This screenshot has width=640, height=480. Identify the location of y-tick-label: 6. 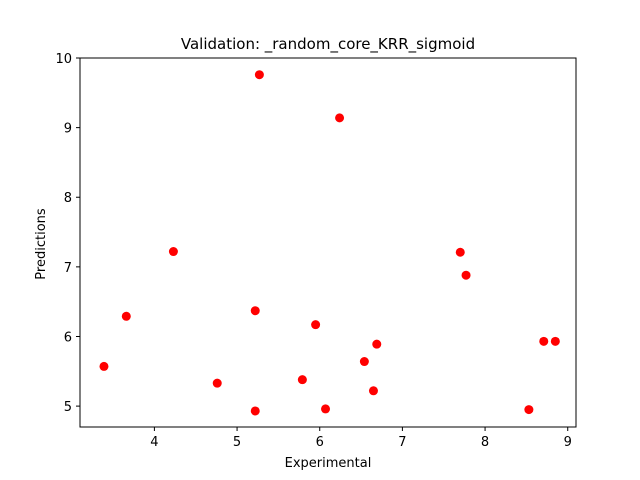
(68, 337).